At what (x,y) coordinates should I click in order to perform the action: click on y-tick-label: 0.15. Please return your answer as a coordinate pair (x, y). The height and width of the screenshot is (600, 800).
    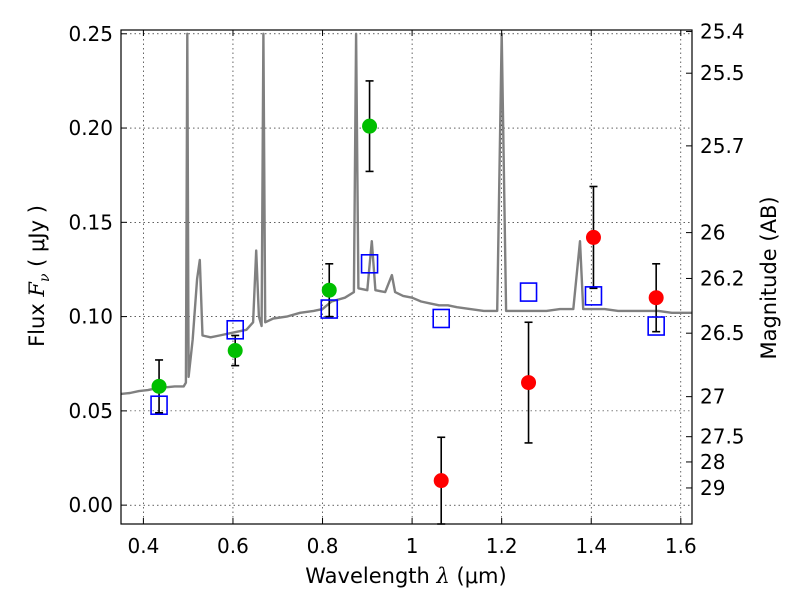
    Looking at the image, I should click on (90, 222).